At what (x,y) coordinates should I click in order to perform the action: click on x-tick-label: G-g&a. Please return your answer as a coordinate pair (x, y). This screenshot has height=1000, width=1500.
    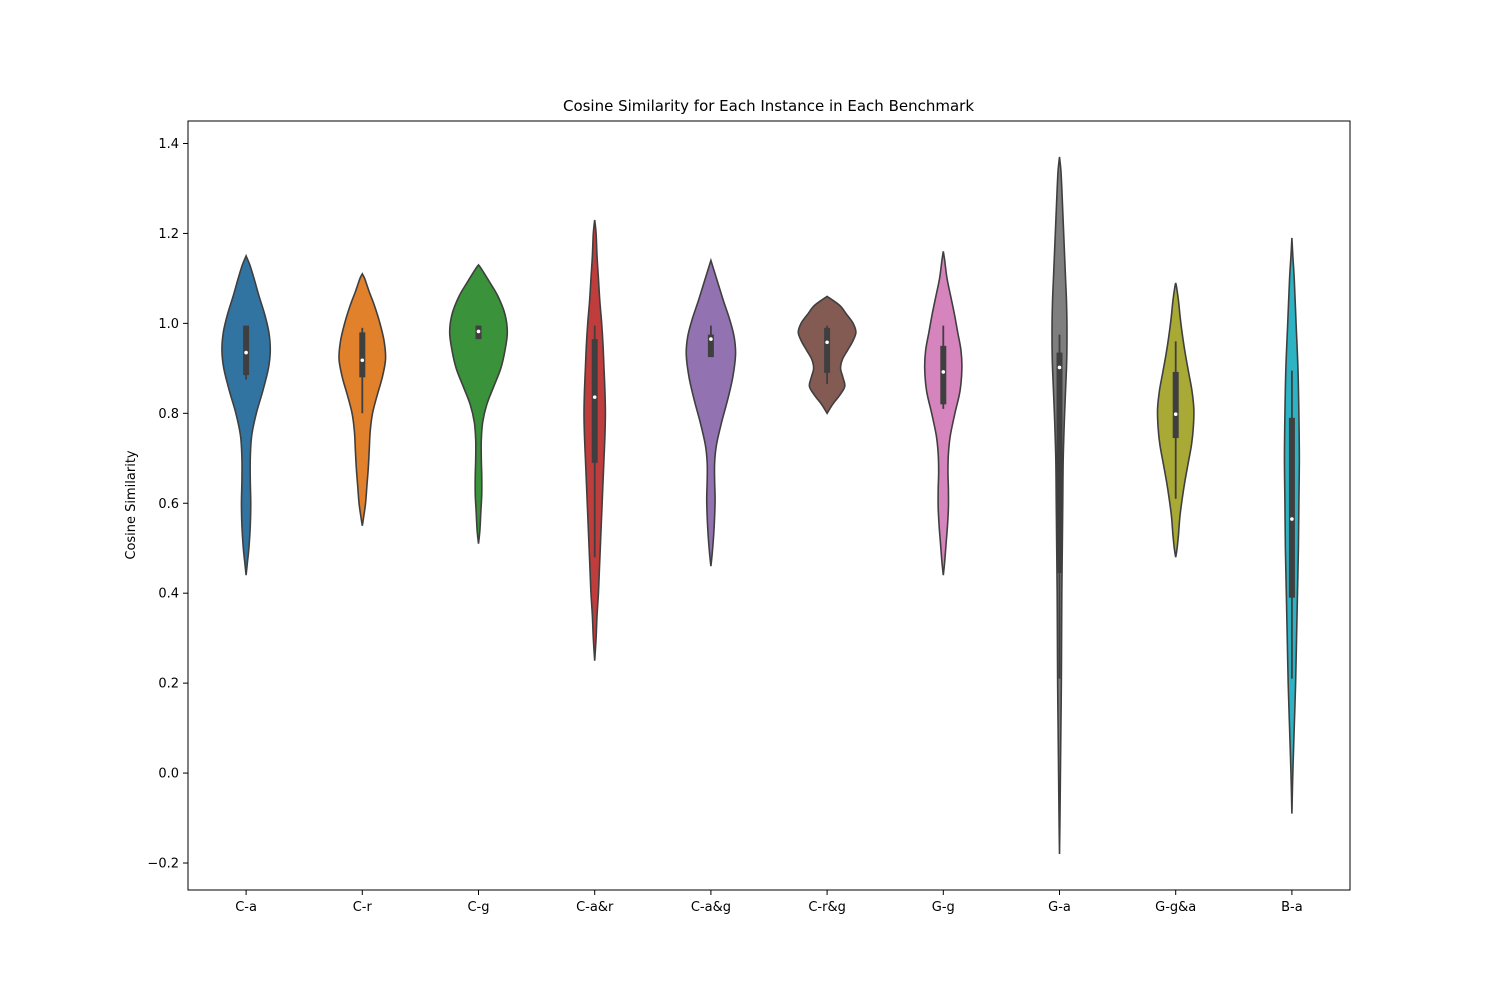
    Looking at the image, I should click on (1175, 907).